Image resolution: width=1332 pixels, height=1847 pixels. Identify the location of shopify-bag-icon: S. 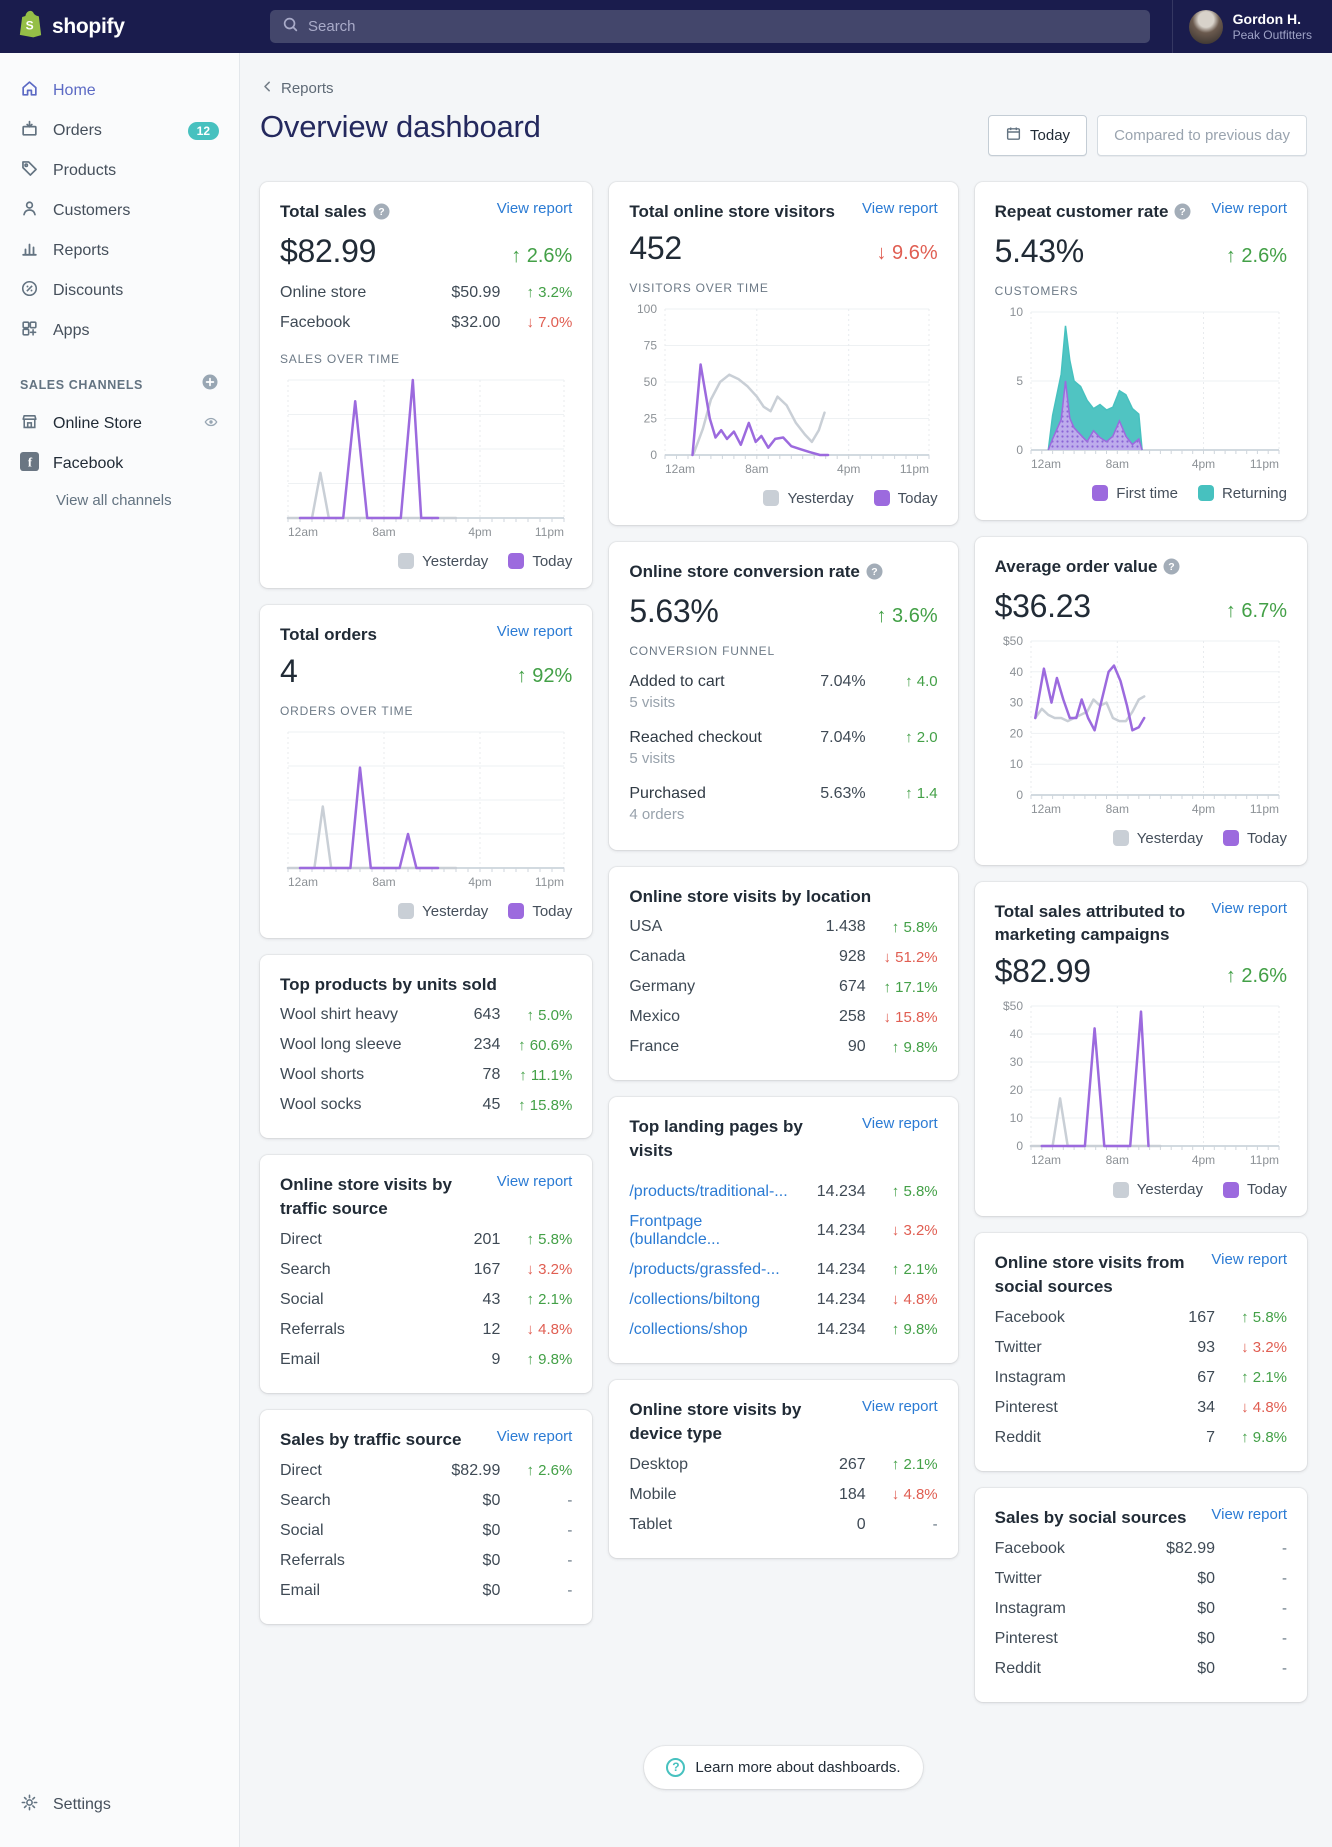
(30, 26).